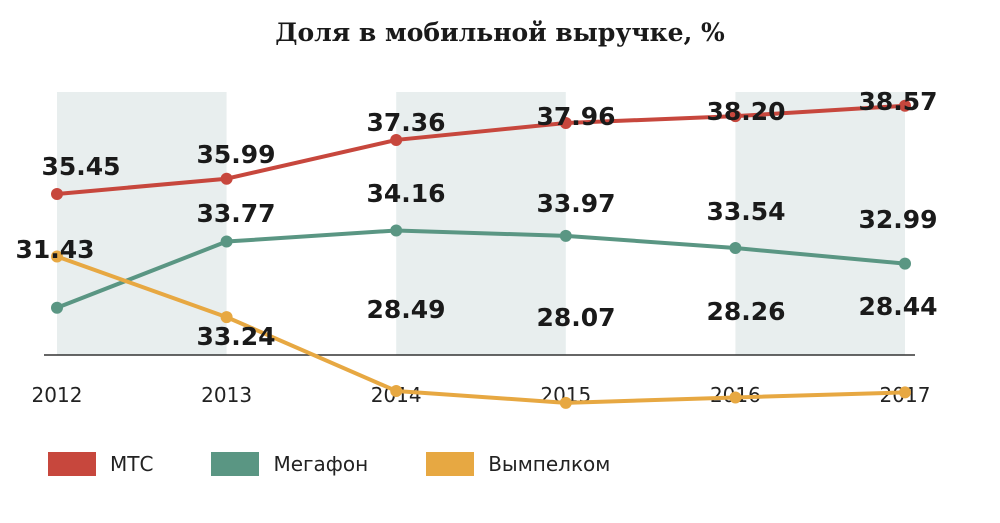 This screenshot has height=523, width=1000. I want to click on legend-item-vympelcom: Вымпелком, so click(518, 464).